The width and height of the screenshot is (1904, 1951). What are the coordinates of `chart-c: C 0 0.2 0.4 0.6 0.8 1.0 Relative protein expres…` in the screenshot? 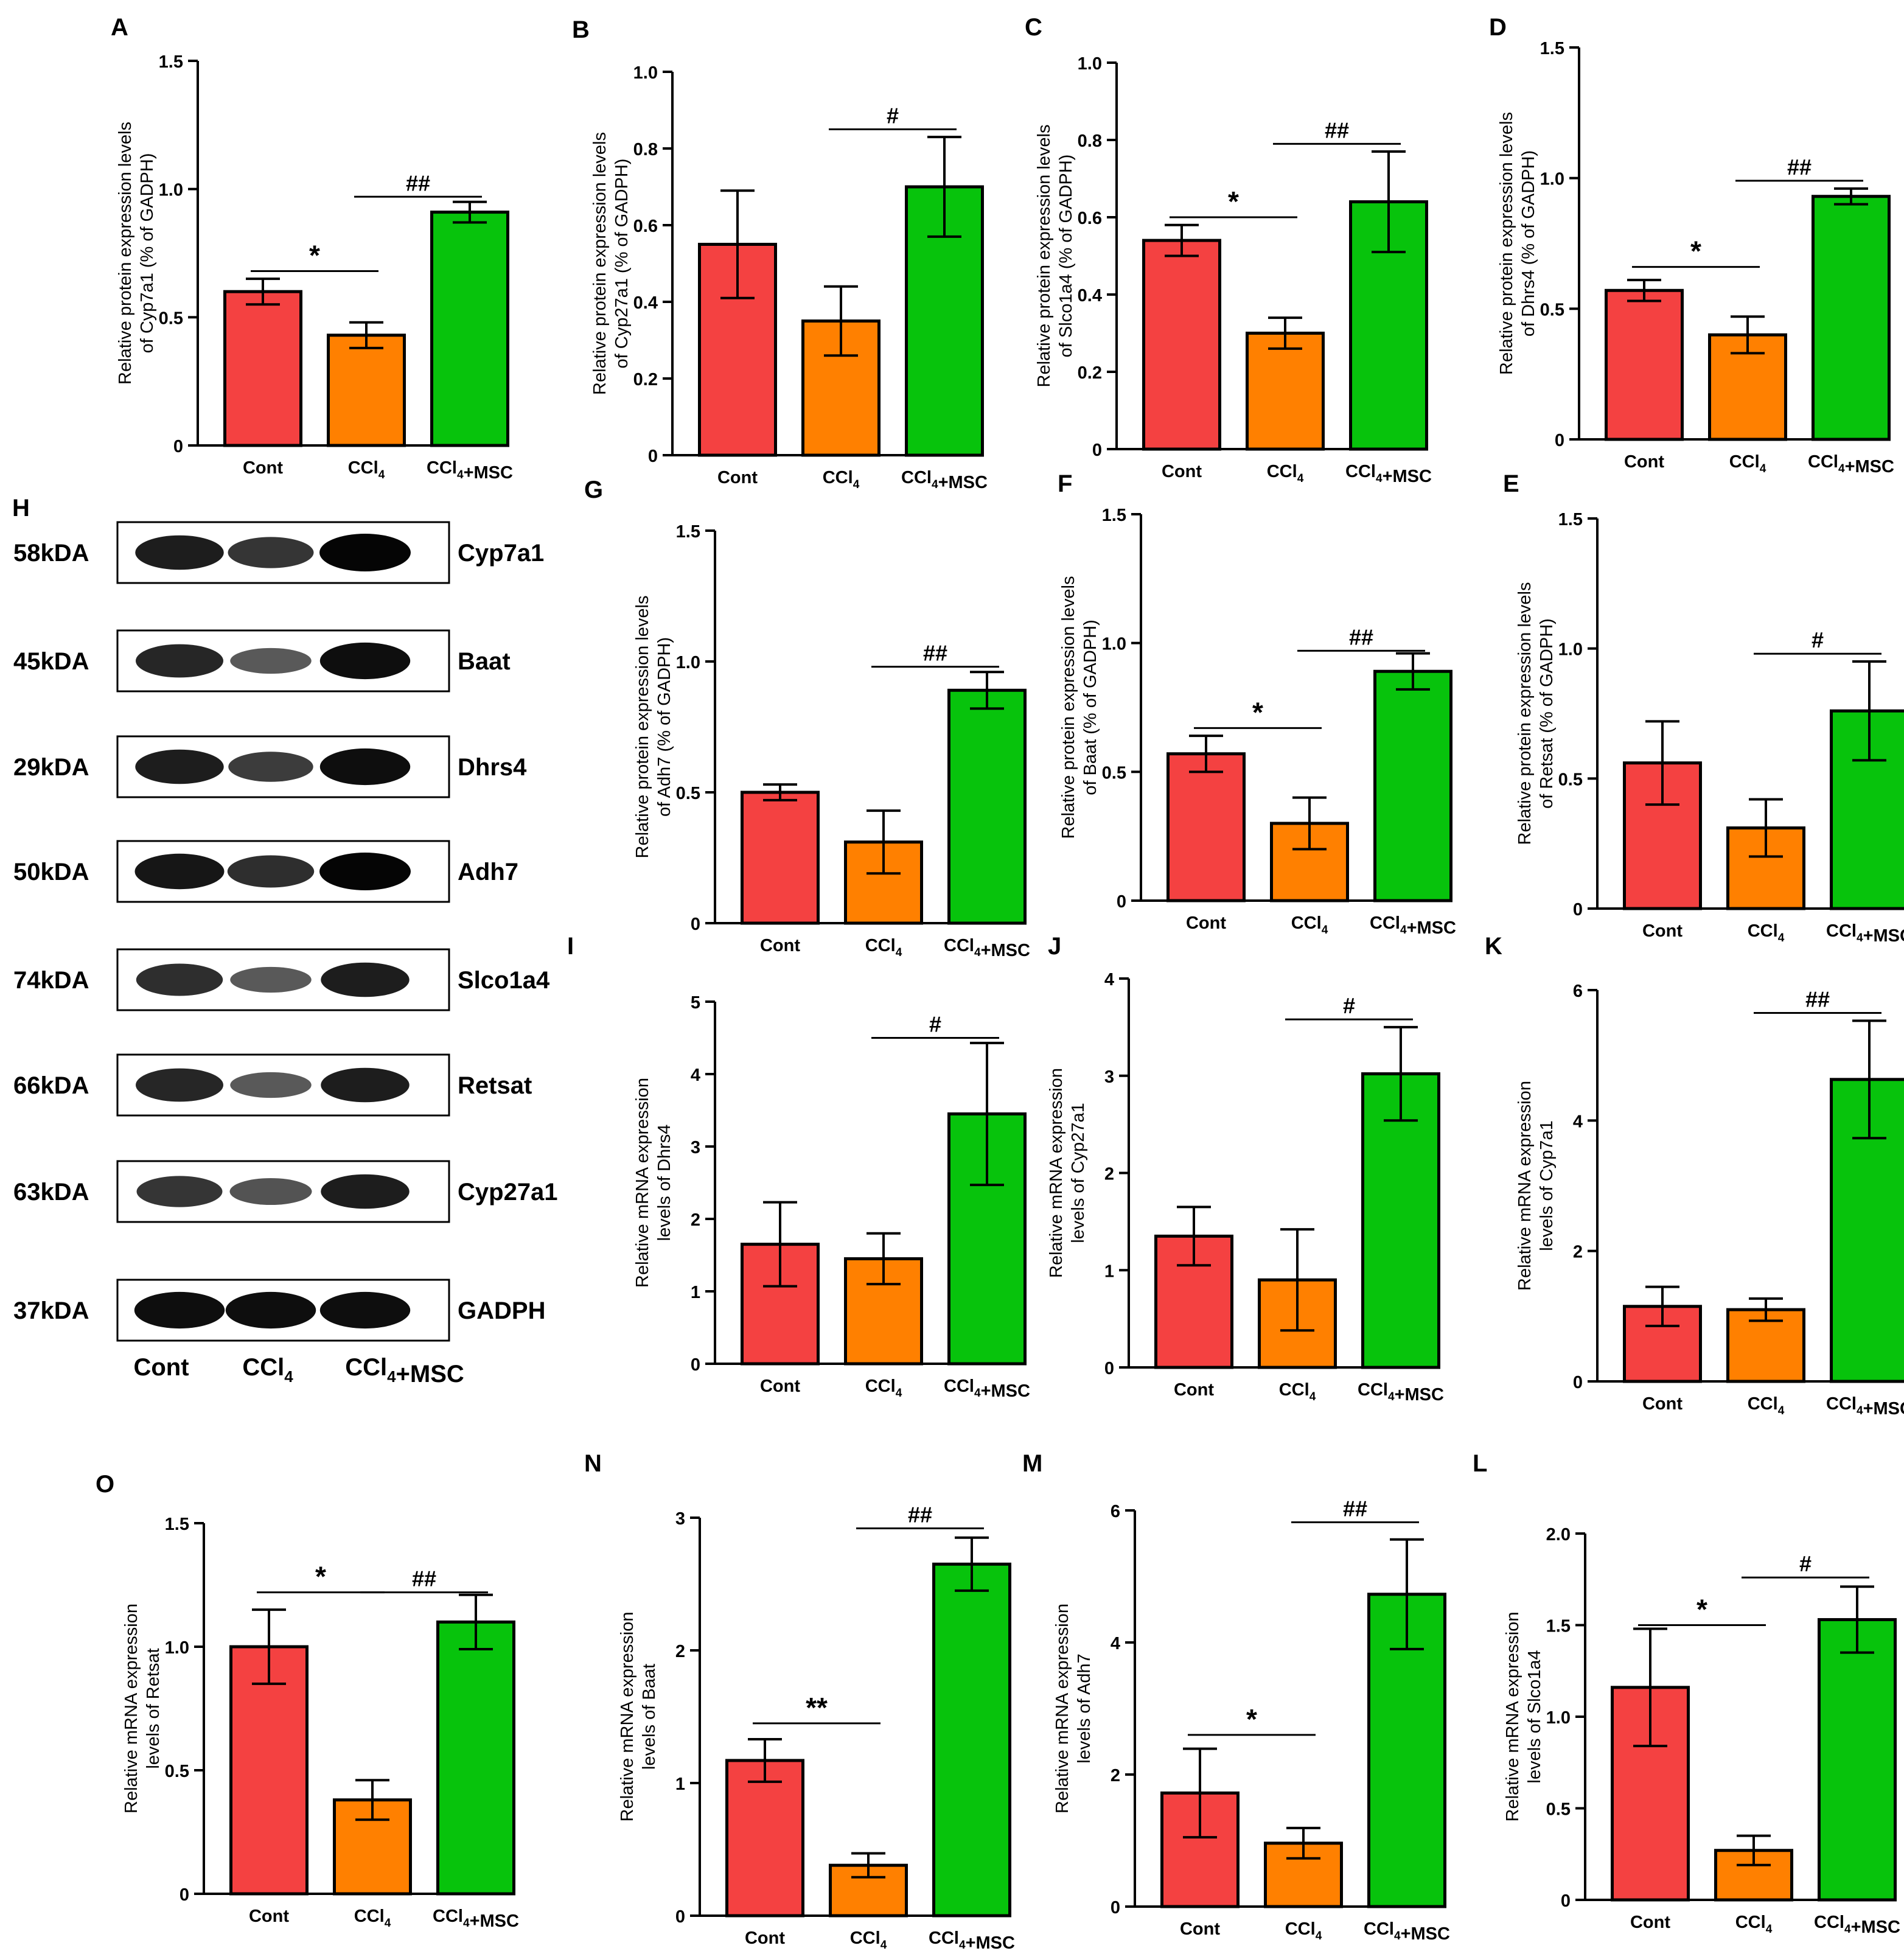 It's located at (1228, 250).